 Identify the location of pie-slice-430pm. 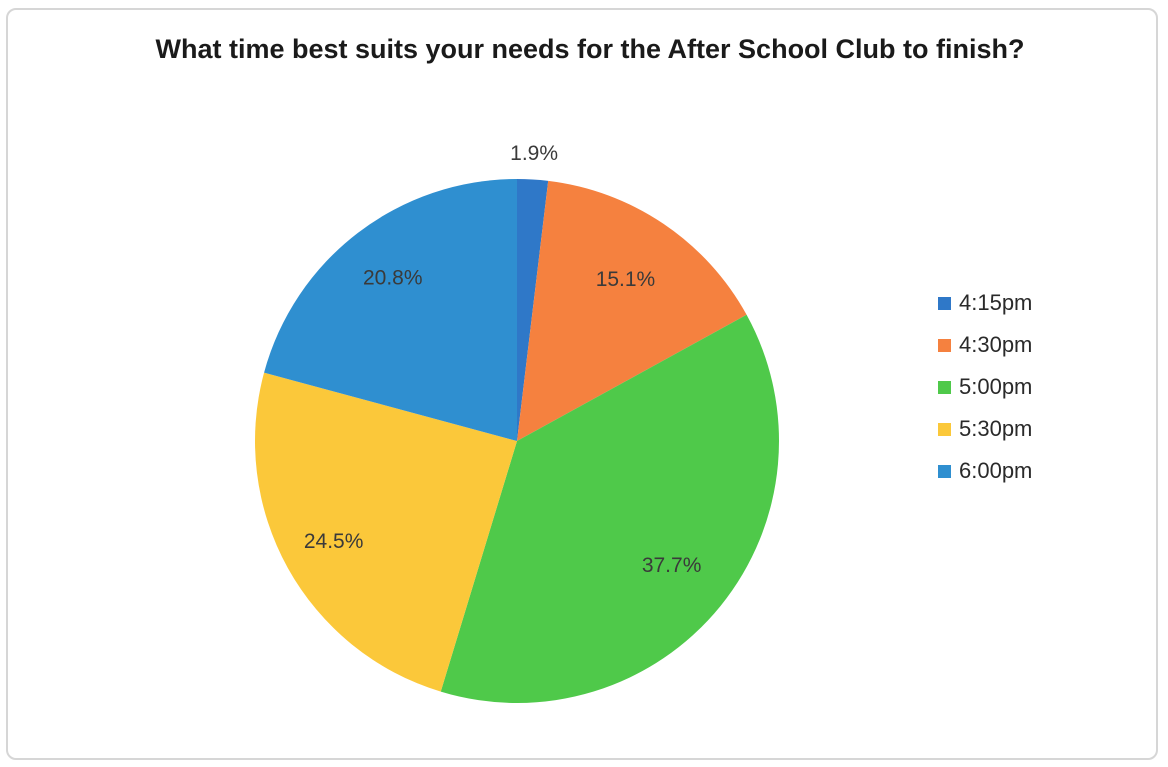
(632, 311).